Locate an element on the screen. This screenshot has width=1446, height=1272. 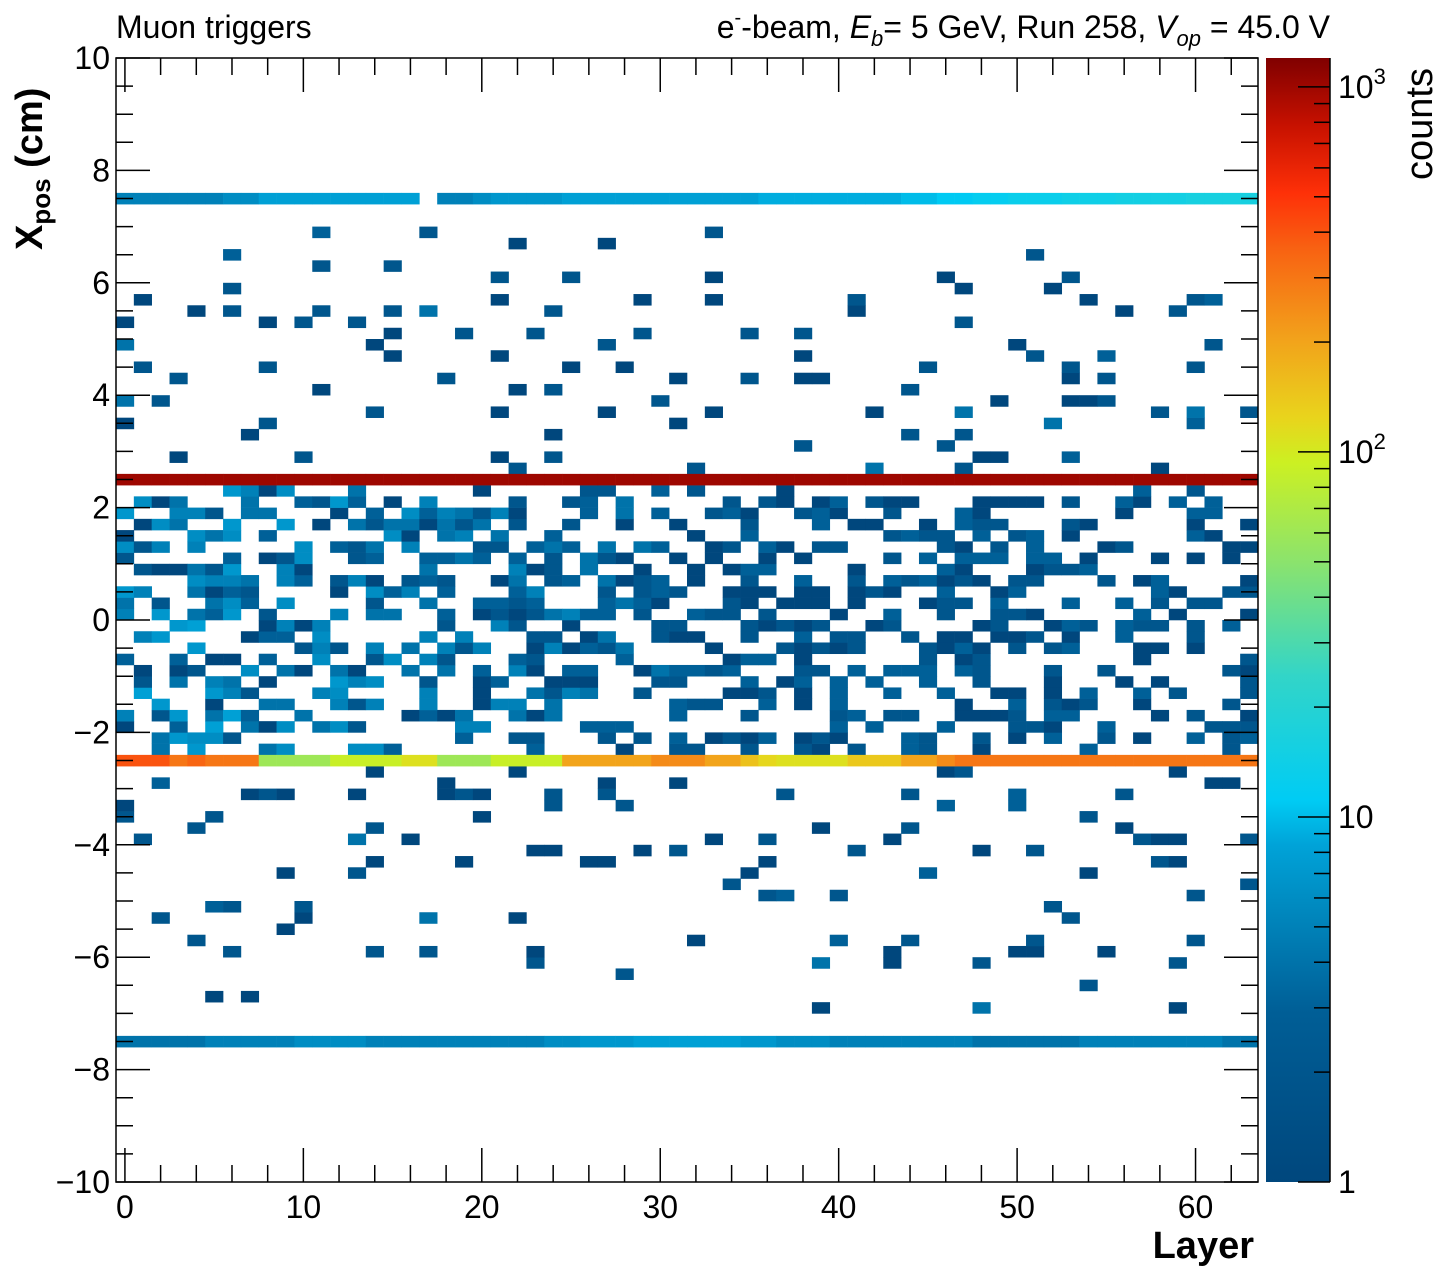
vop-symbol: V is located at coordinates (1167, 27).